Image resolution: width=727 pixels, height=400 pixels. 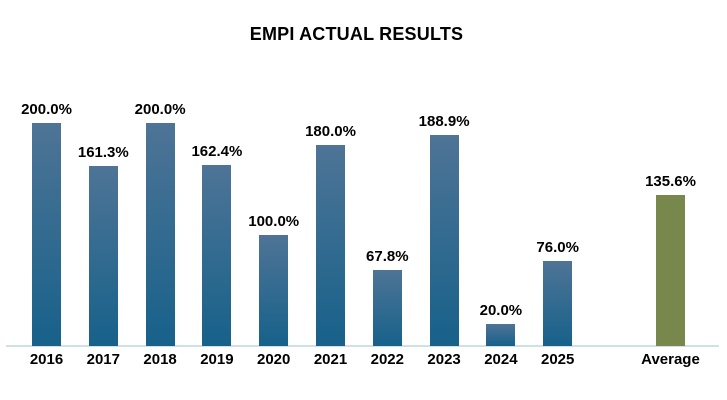 What do you see at coordinates (330, 245) in the screenshot?
I see `bar-2021` at bounding box center [330, 245].